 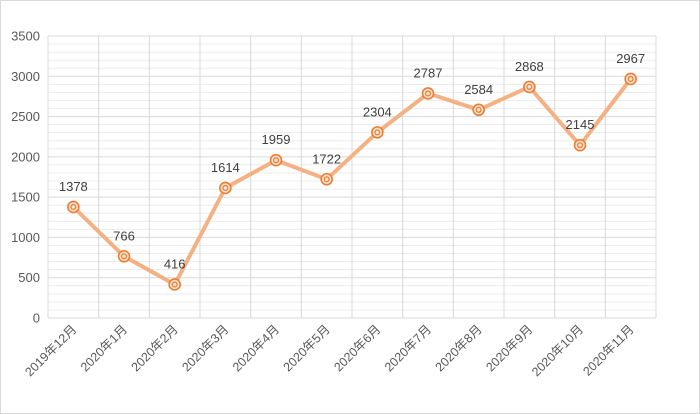 I want to click on data-label: 2584, so click(x=478, y=89).